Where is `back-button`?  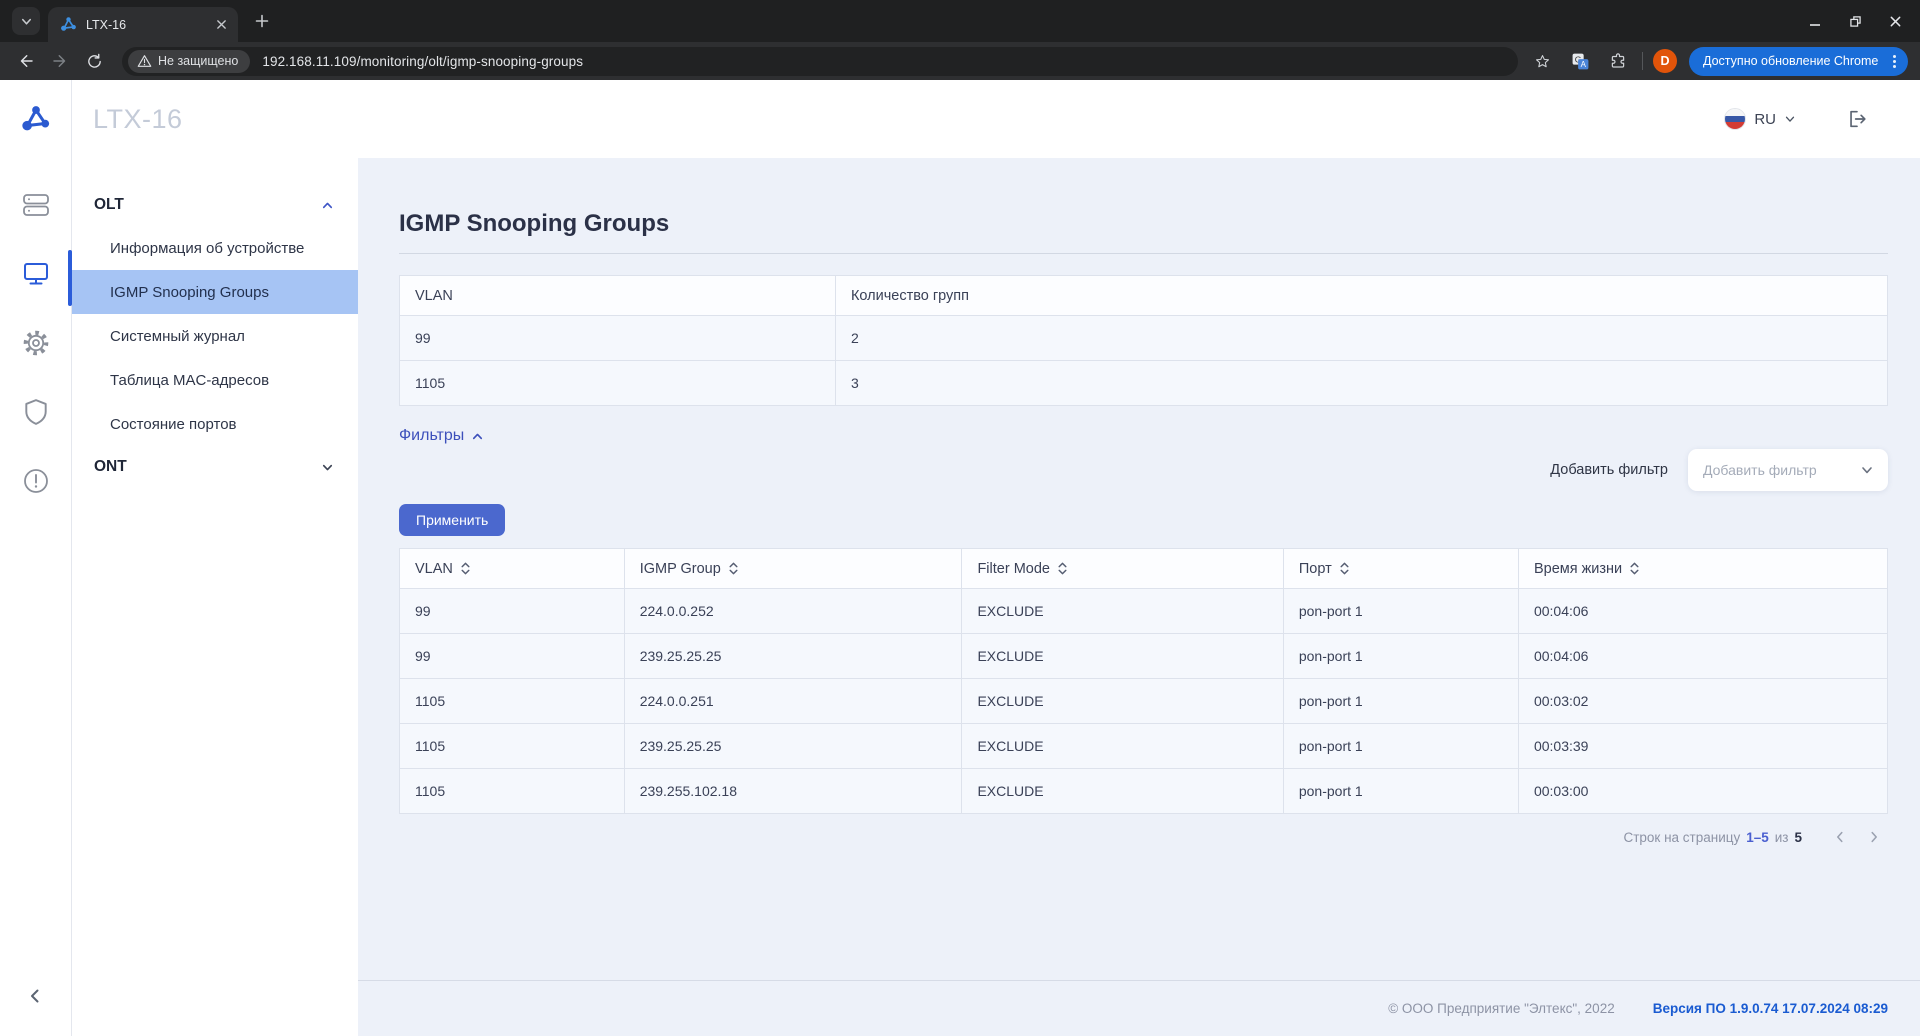 back-button is located at coordinates (26, 61).